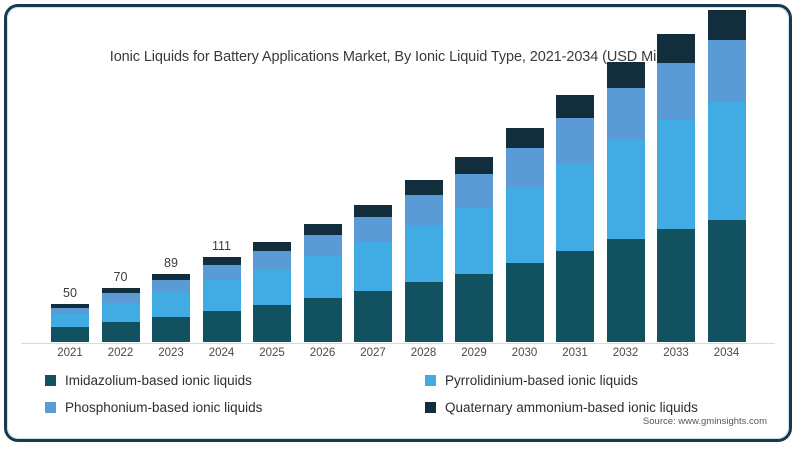 The width and height of the screenshot is (800, 450). Describe the element at coordinates (164, 407) in the screenshot. I see `legend-label: Phosphonium-based ionic liquids` at that location.